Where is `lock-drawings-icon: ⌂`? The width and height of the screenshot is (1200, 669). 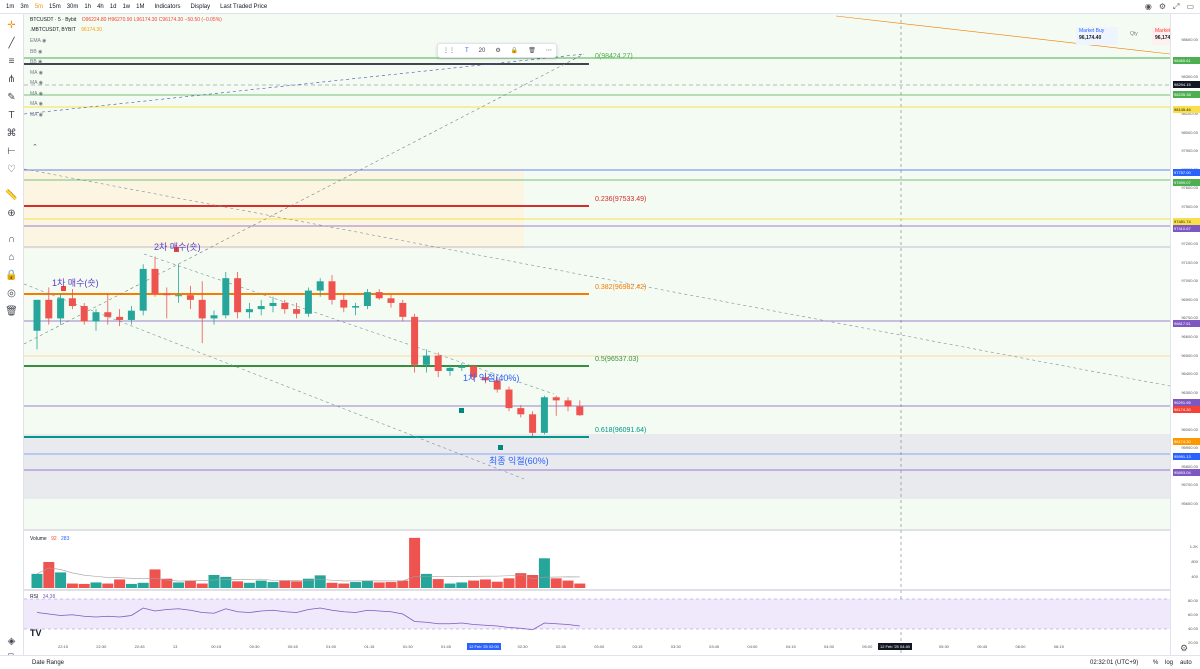 lock-drawings-icon: ⌂ is located at coordinates (11, 257).